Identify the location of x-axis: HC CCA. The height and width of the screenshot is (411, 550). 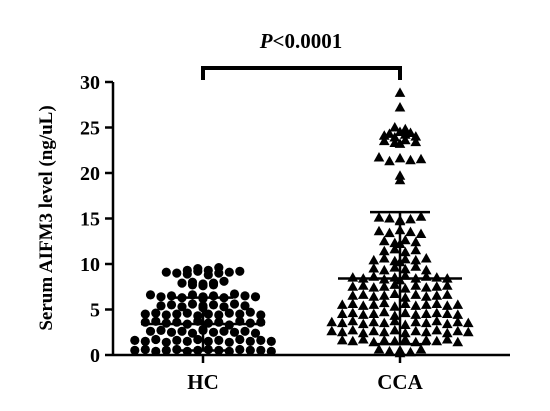
(311, 373).